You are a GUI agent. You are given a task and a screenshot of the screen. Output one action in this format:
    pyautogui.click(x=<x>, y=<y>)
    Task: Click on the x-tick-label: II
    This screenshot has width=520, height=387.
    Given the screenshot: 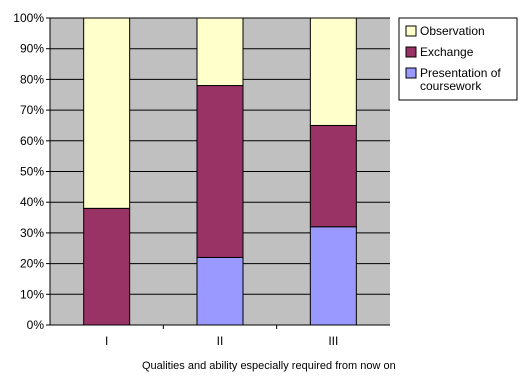 What is the action you would take?
    pyautogui.click(x=220, y=341)
    